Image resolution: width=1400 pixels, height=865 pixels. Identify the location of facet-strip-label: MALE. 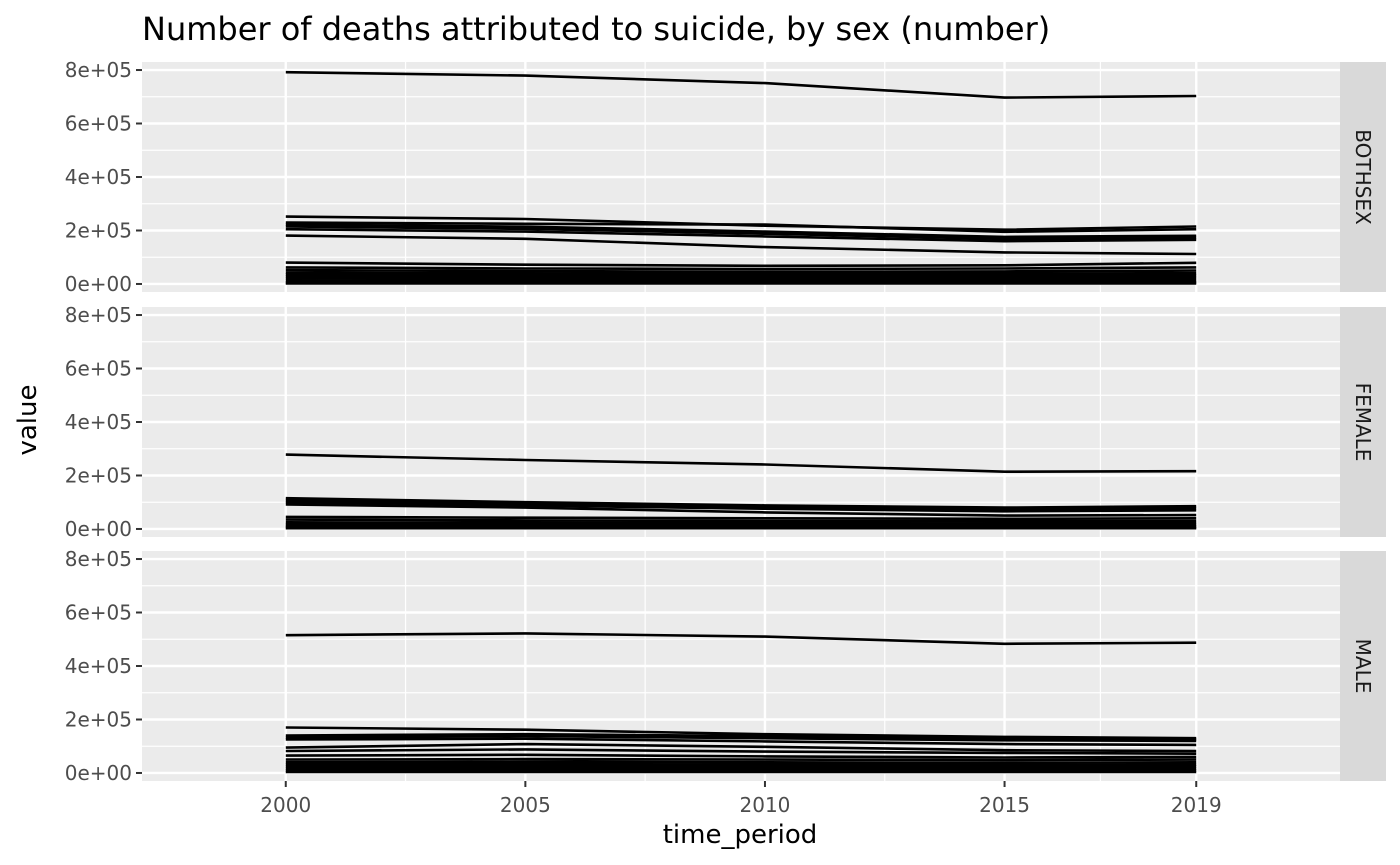
(1363, 666).